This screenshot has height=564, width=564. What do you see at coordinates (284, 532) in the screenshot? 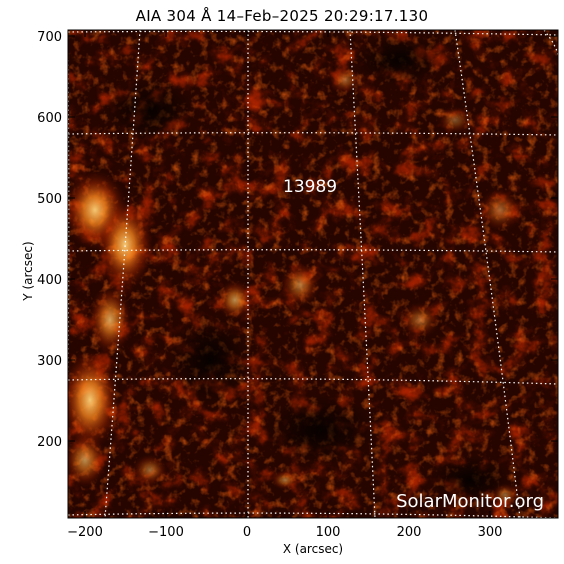
I see `x-tick-labels: −200 −100 0 100 200 300` at bounding box center [284, 532].